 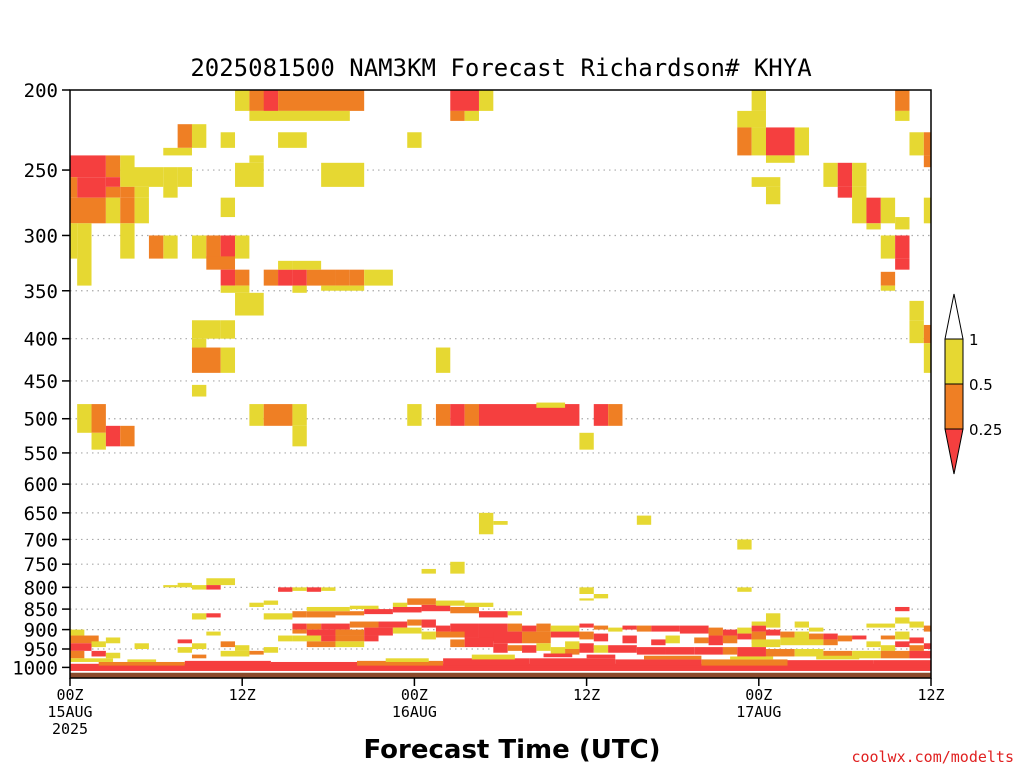 What do you see at coordinates (70, 729) in the screenshot?
I see `x-tick-label: 2025` at bounding box center [70, 729].